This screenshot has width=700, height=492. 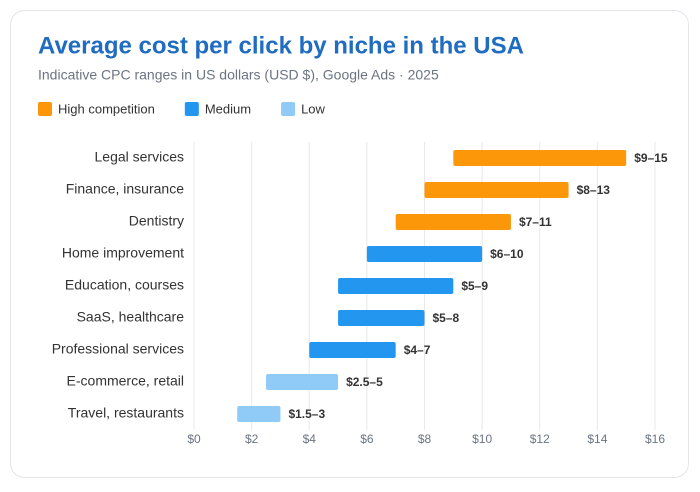 I want to click on y-tick-label: Legal services, so click(x=140, y=157).